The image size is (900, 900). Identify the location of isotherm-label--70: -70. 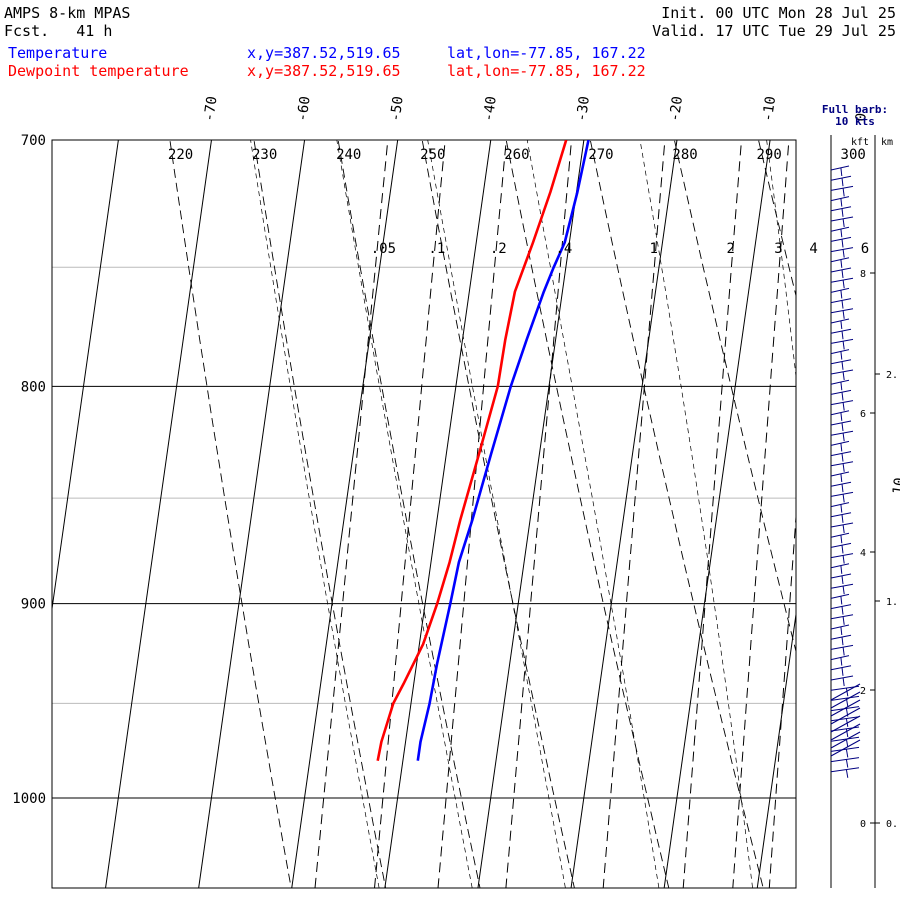
(210, 108).